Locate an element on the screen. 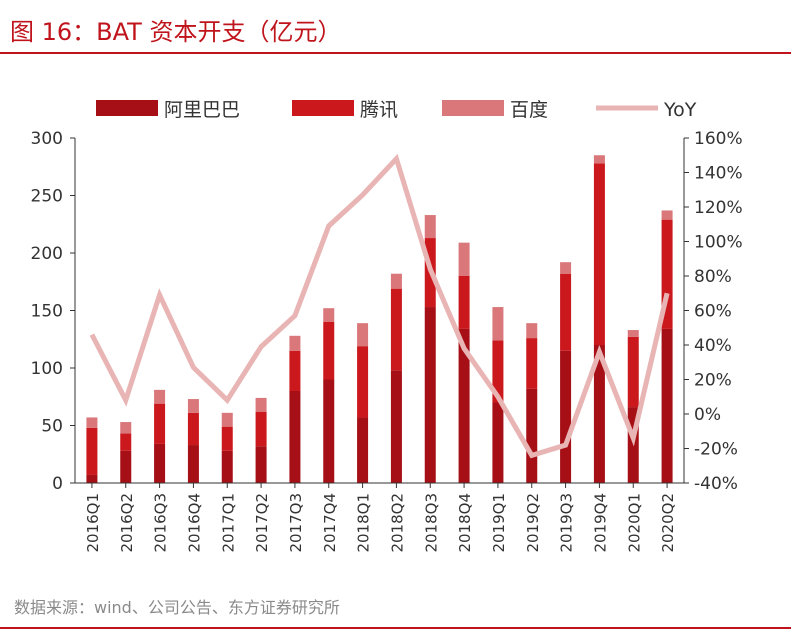  x-tick-label: 2017Q3 is located at coordinates (296, 523).